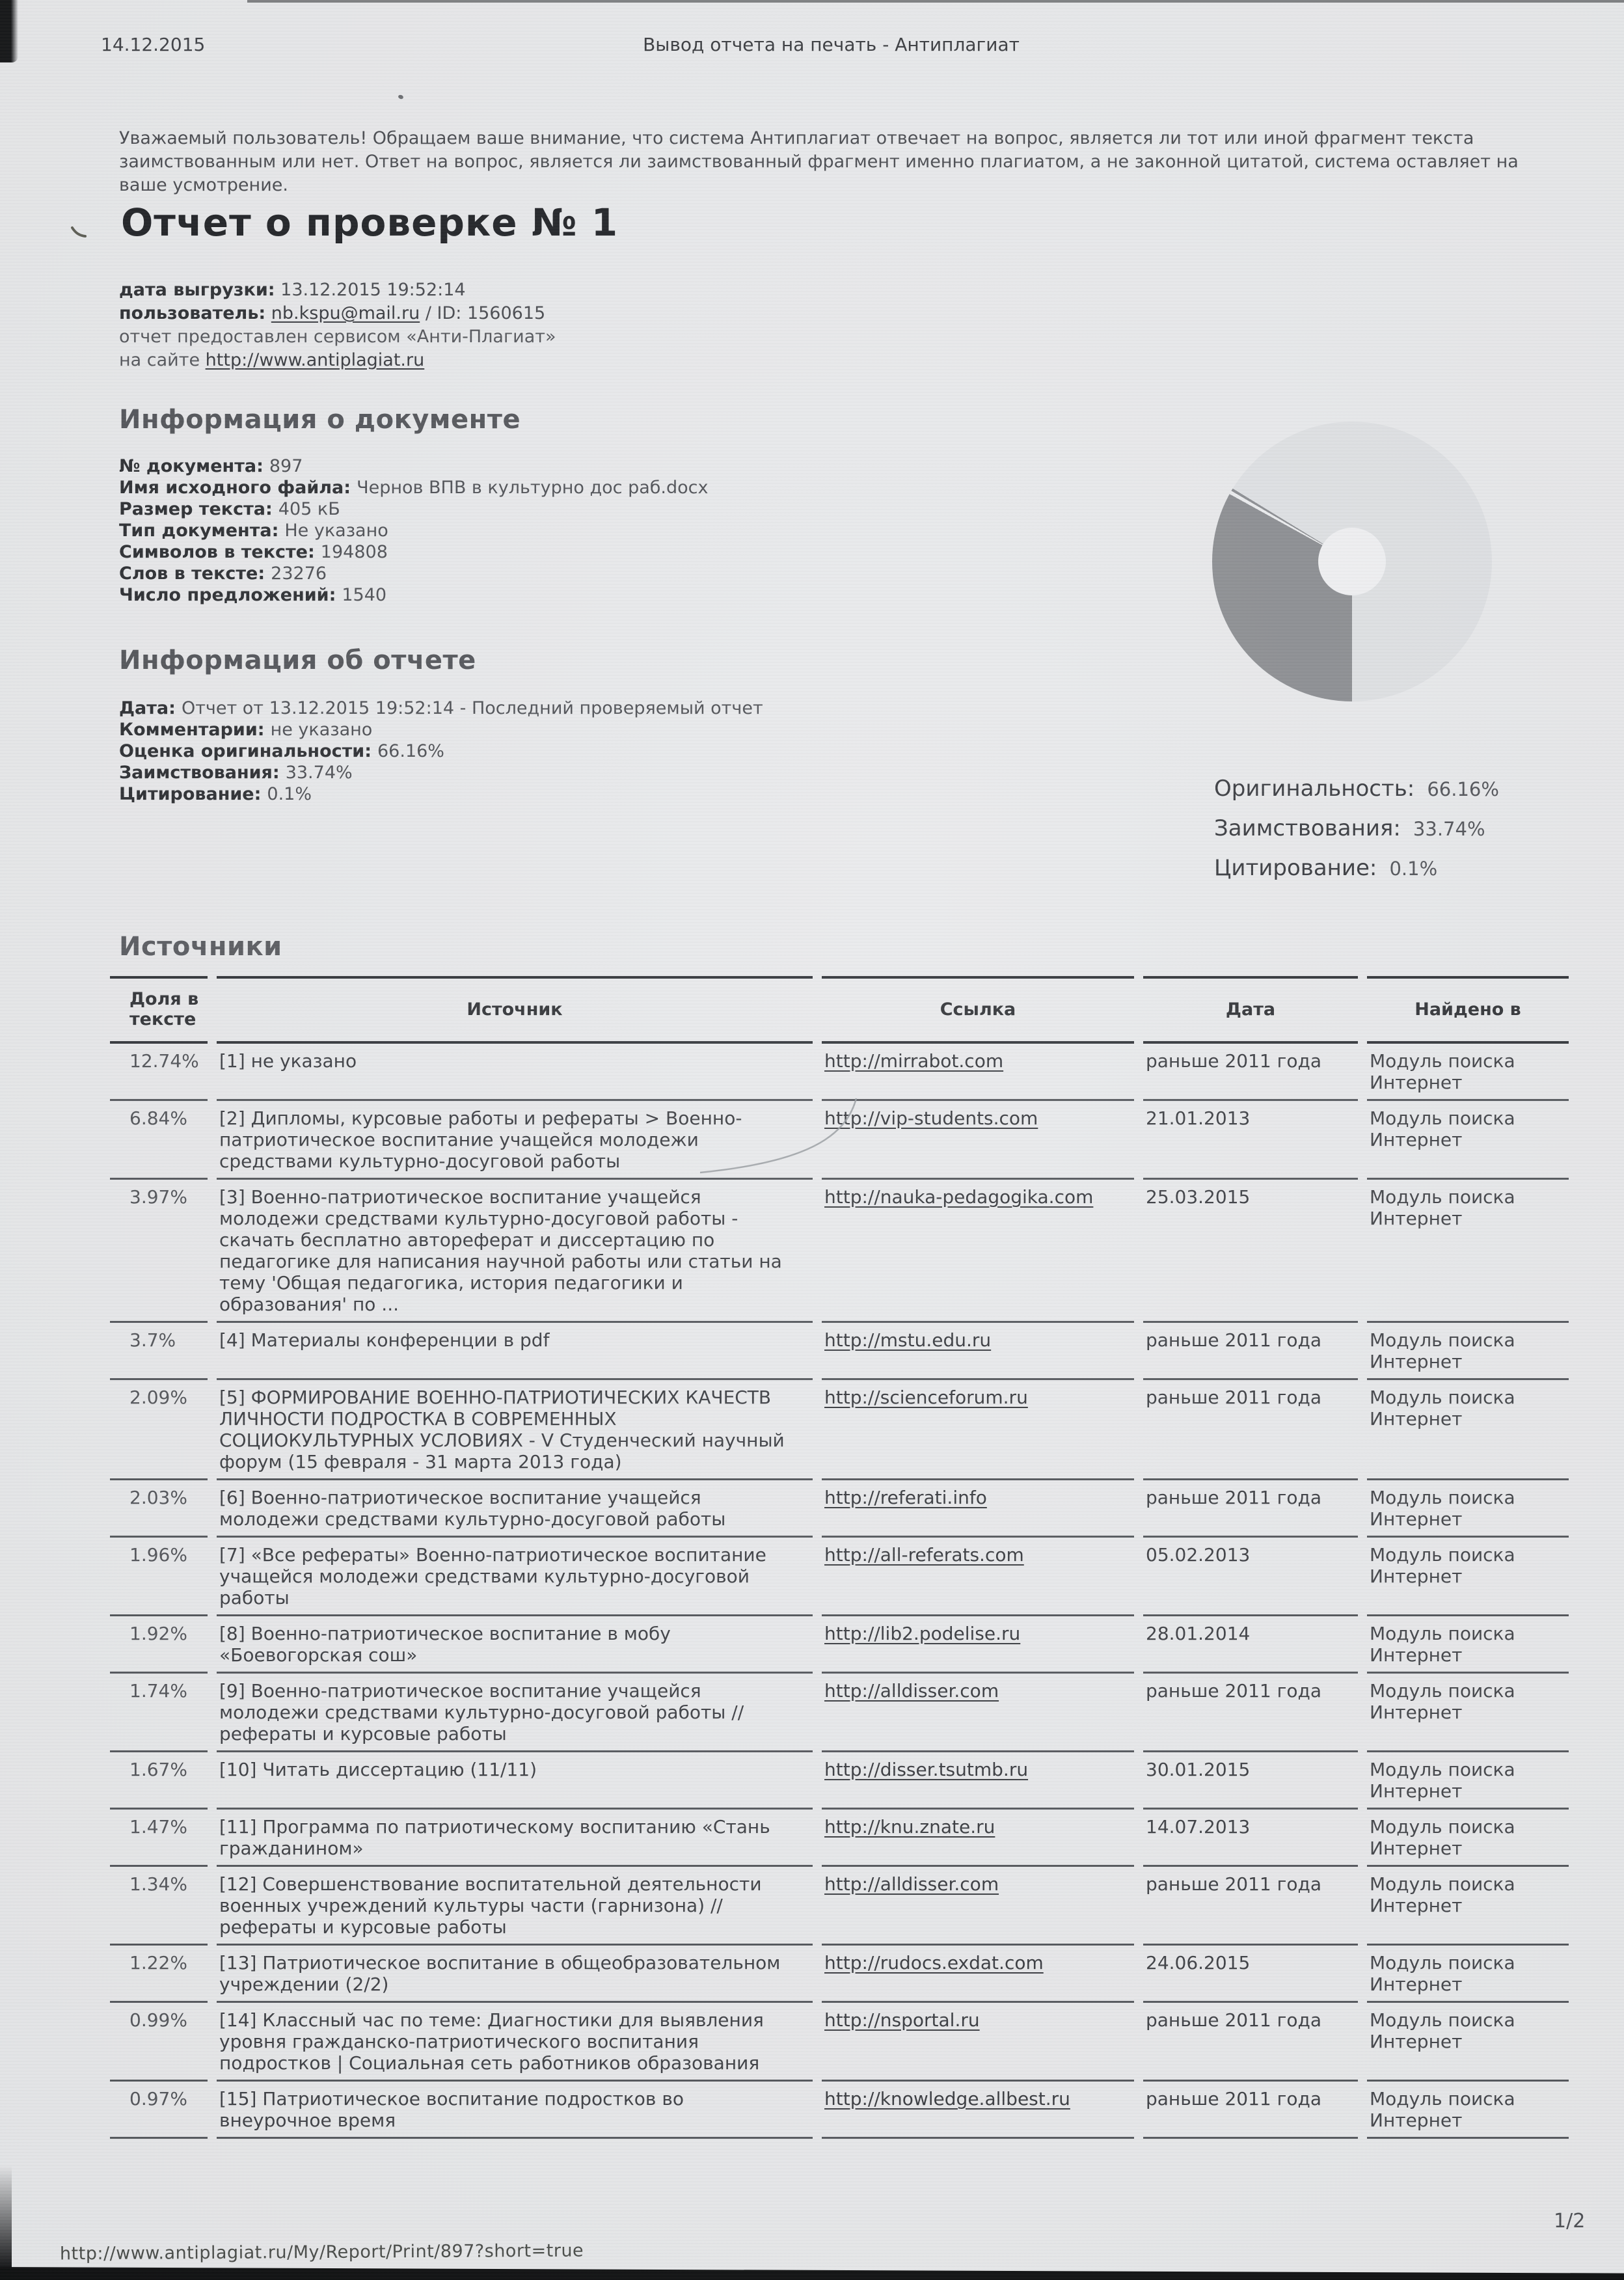 This screenshot has width=1624, height=2280. What do you see at coordinates (926, 1397) in the screenshot?
I see `source-url-link: http://scienceforum.ru` at bounding box center [926, 1397].